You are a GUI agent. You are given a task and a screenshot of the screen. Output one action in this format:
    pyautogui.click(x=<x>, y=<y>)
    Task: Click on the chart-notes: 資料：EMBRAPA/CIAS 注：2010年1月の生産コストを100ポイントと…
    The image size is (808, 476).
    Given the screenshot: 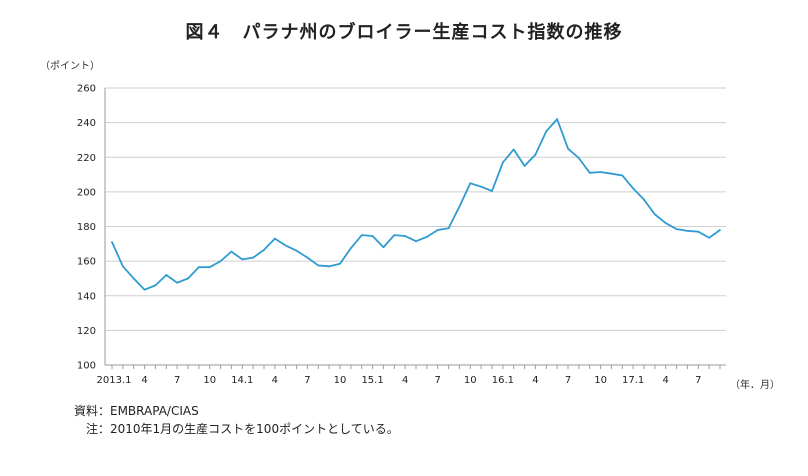 What is the action you would take?
    pyautogui.click(x=236, y=420)
    